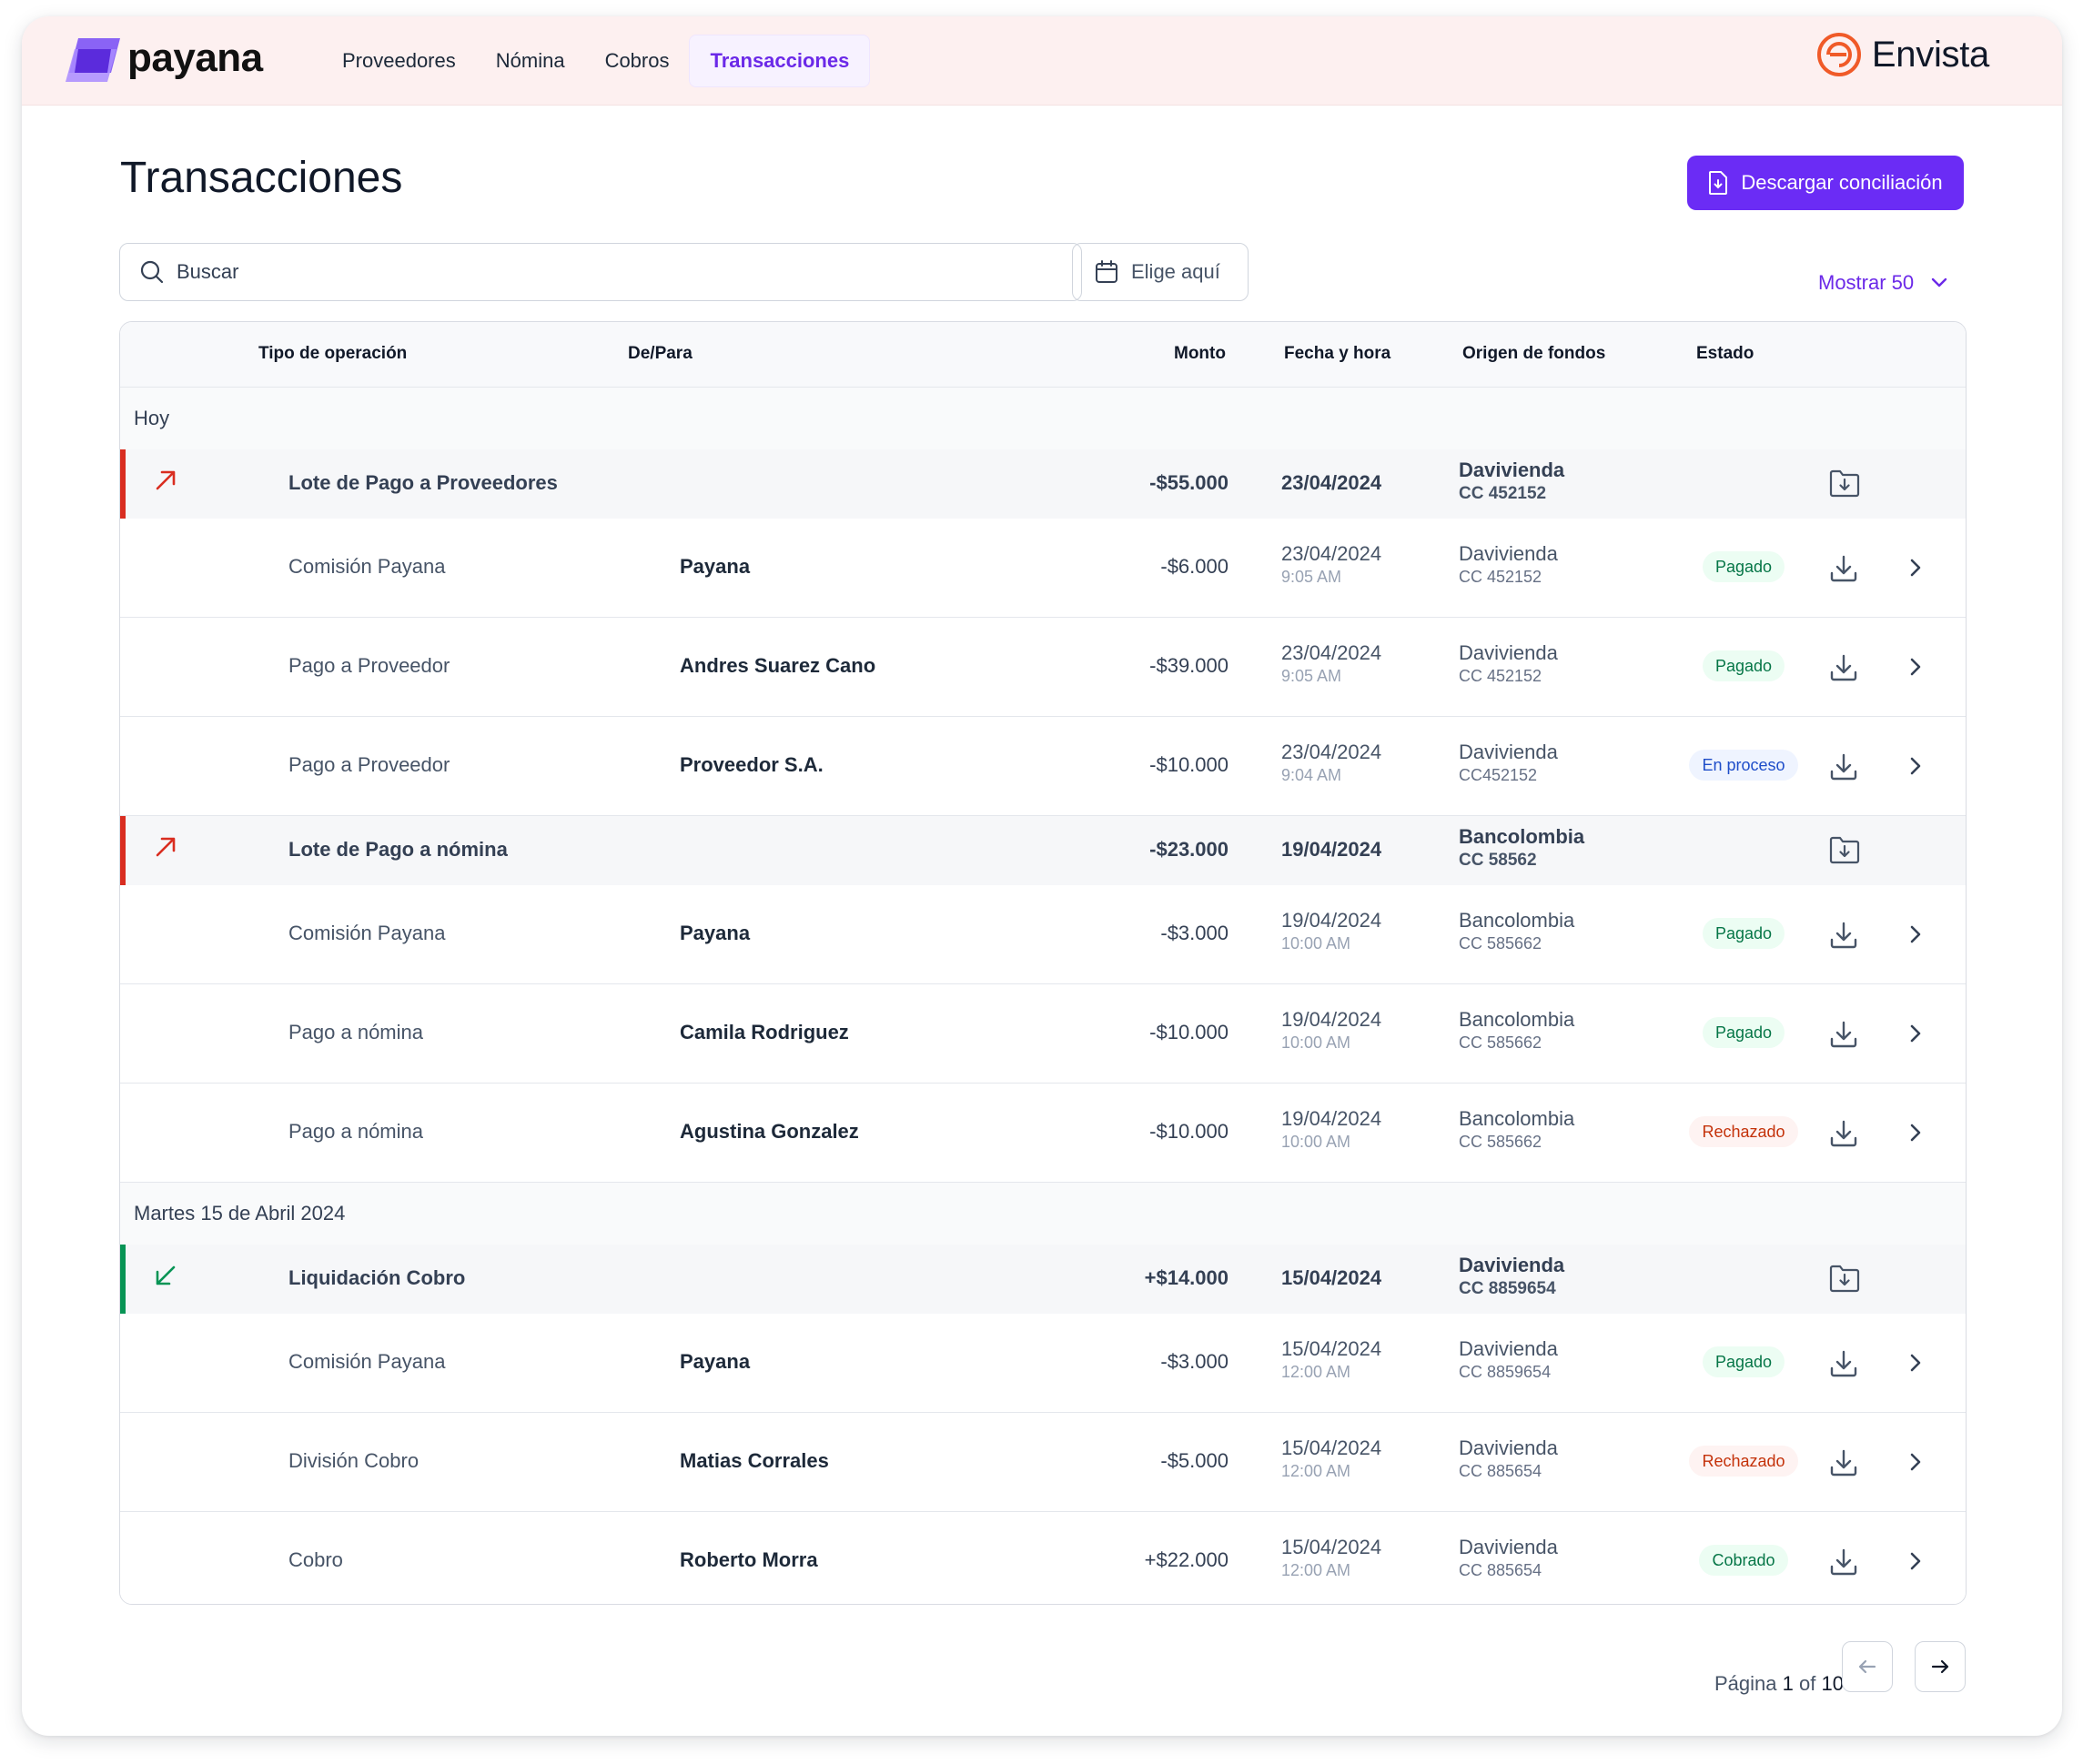  What do you see at coordinates (165, 849) in the screenshot?
I see `arrow-up-right-icon` at bounding box center [165, 849].